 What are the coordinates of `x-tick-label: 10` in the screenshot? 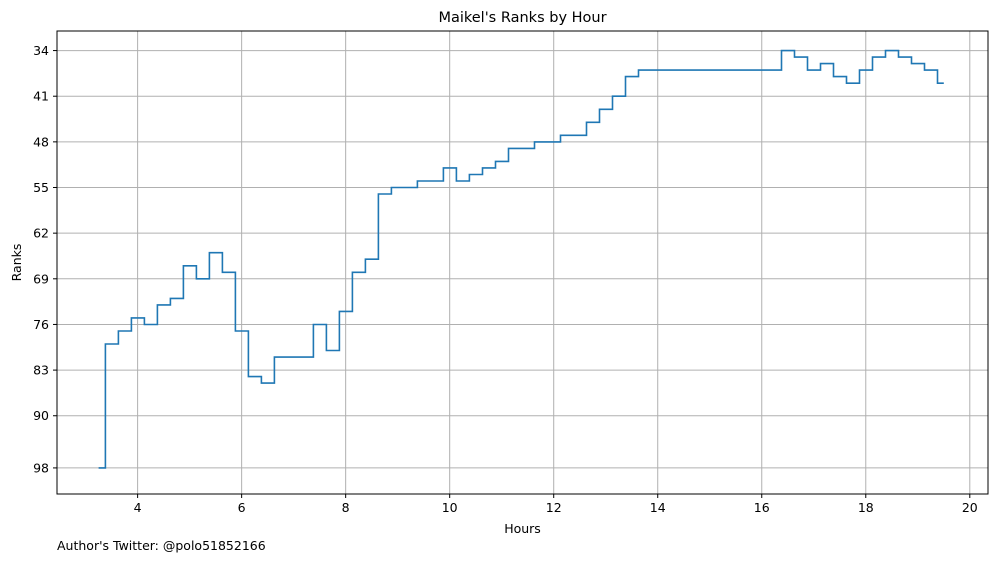 It's located at (450, 507).